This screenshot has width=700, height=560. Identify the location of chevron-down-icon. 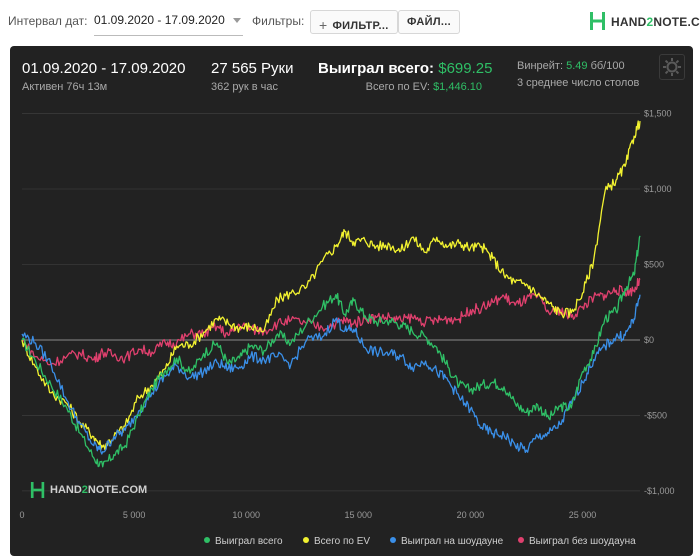
(236, 20).